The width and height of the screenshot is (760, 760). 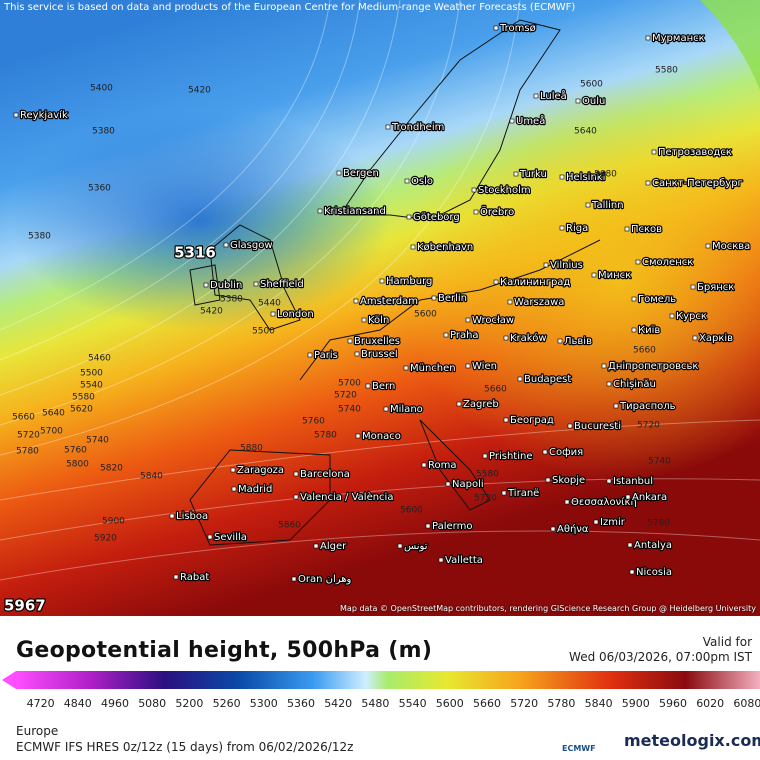 I want to click on contour-label: 5400, so click(x=101, y=89).